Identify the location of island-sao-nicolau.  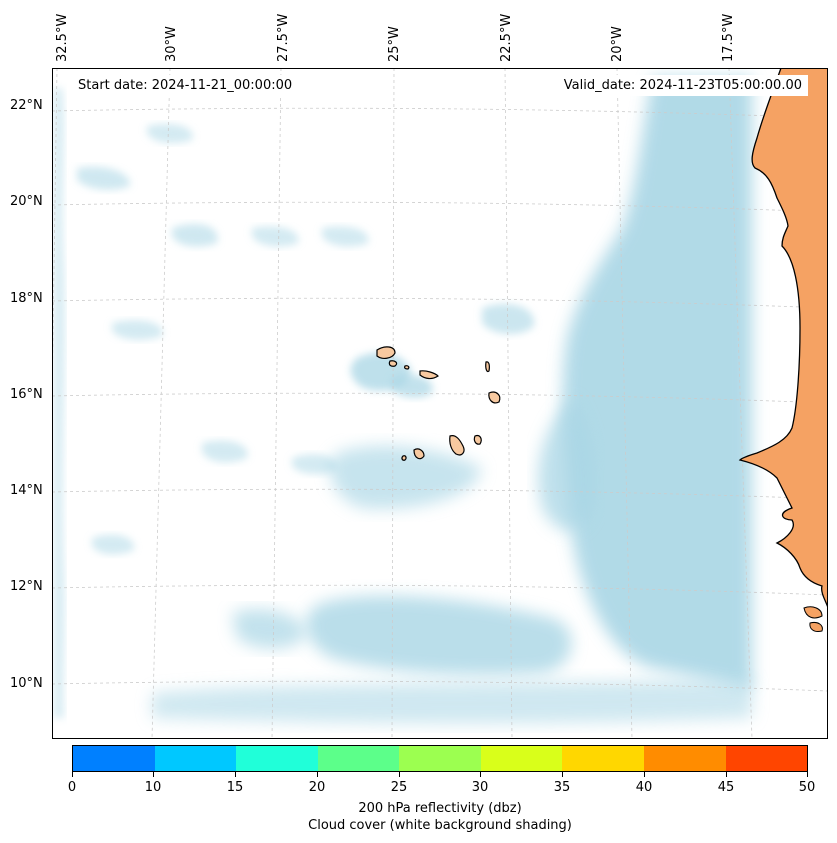
(429, 375).